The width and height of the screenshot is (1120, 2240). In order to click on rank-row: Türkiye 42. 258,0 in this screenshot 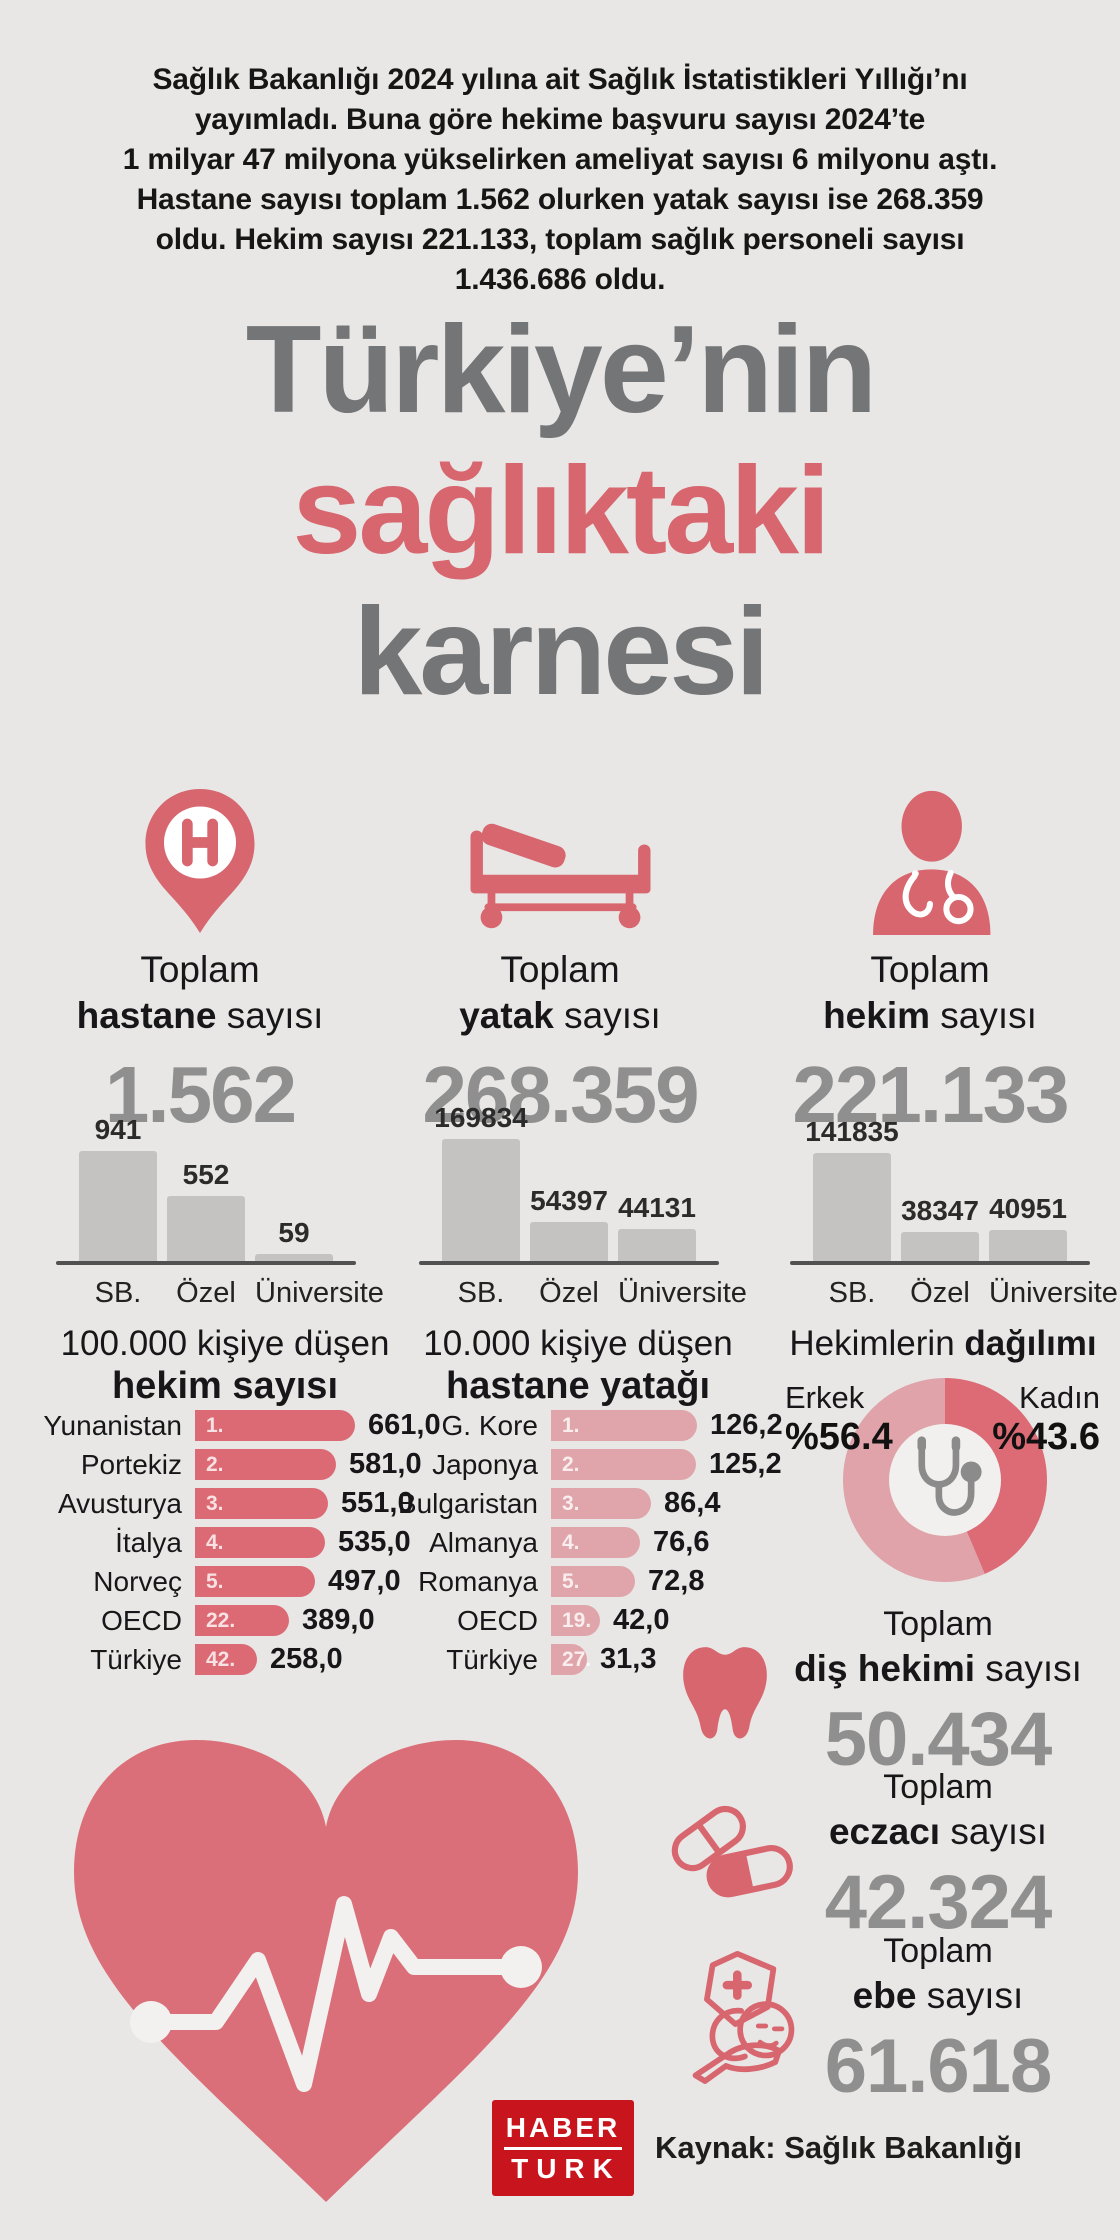, I will do `click(216, 1659)`.